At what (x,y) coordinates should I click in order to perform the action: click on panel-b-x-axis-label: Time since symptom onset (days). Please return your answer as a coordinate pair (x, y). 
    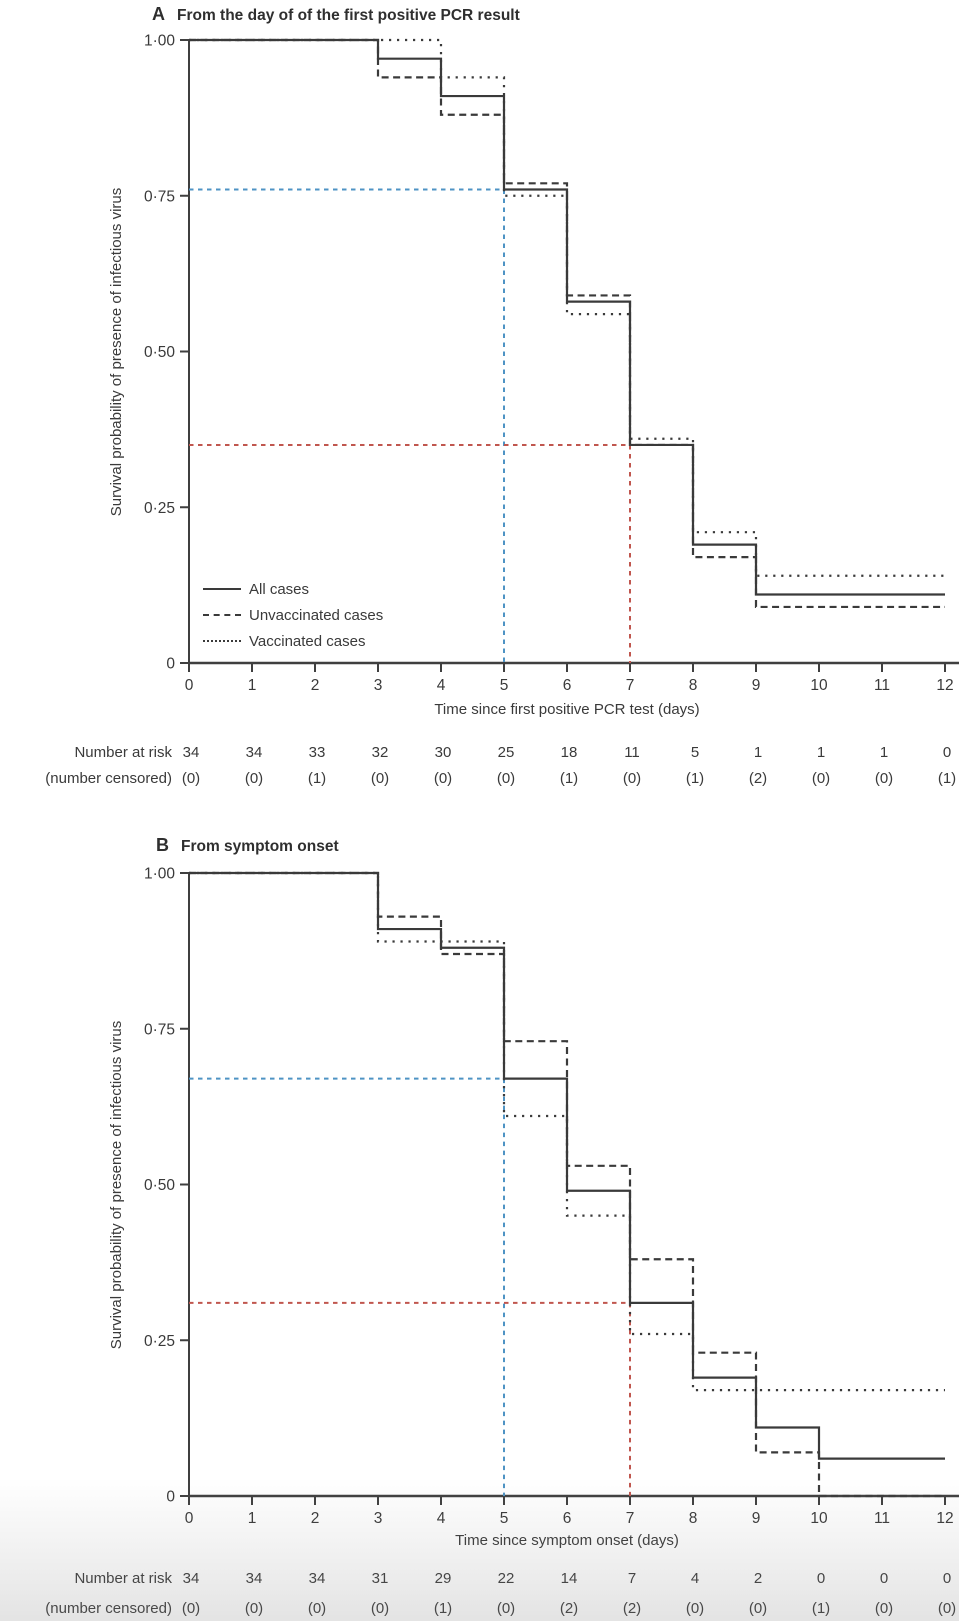
    Looking at the image, I should click on (567, 1540).